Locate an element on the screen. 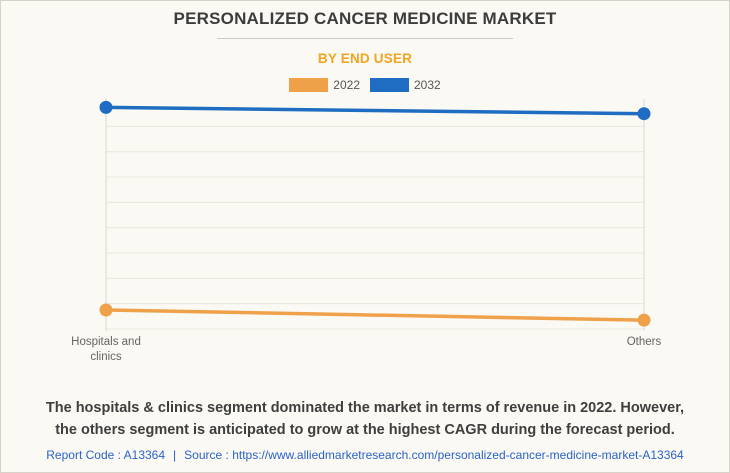  legend-swatch-2032 is located at coordinates (389, 85).